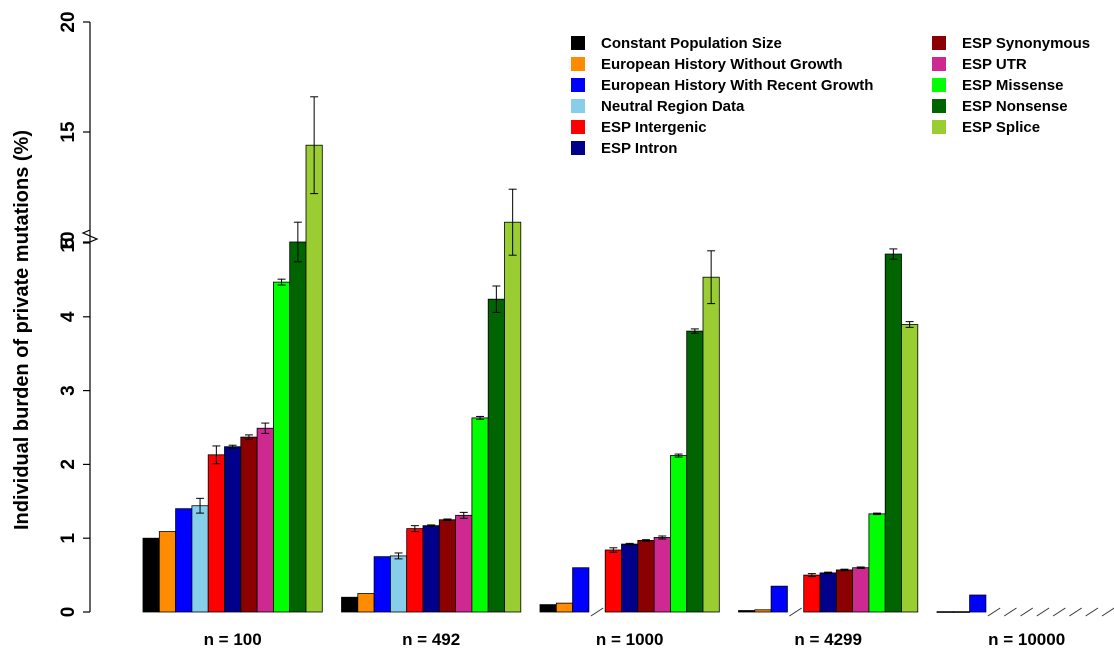  What do you see at coordinates (68, 464) in the screenshot?
I see `y-tick-label: 2` at bounding box center [68, 464].